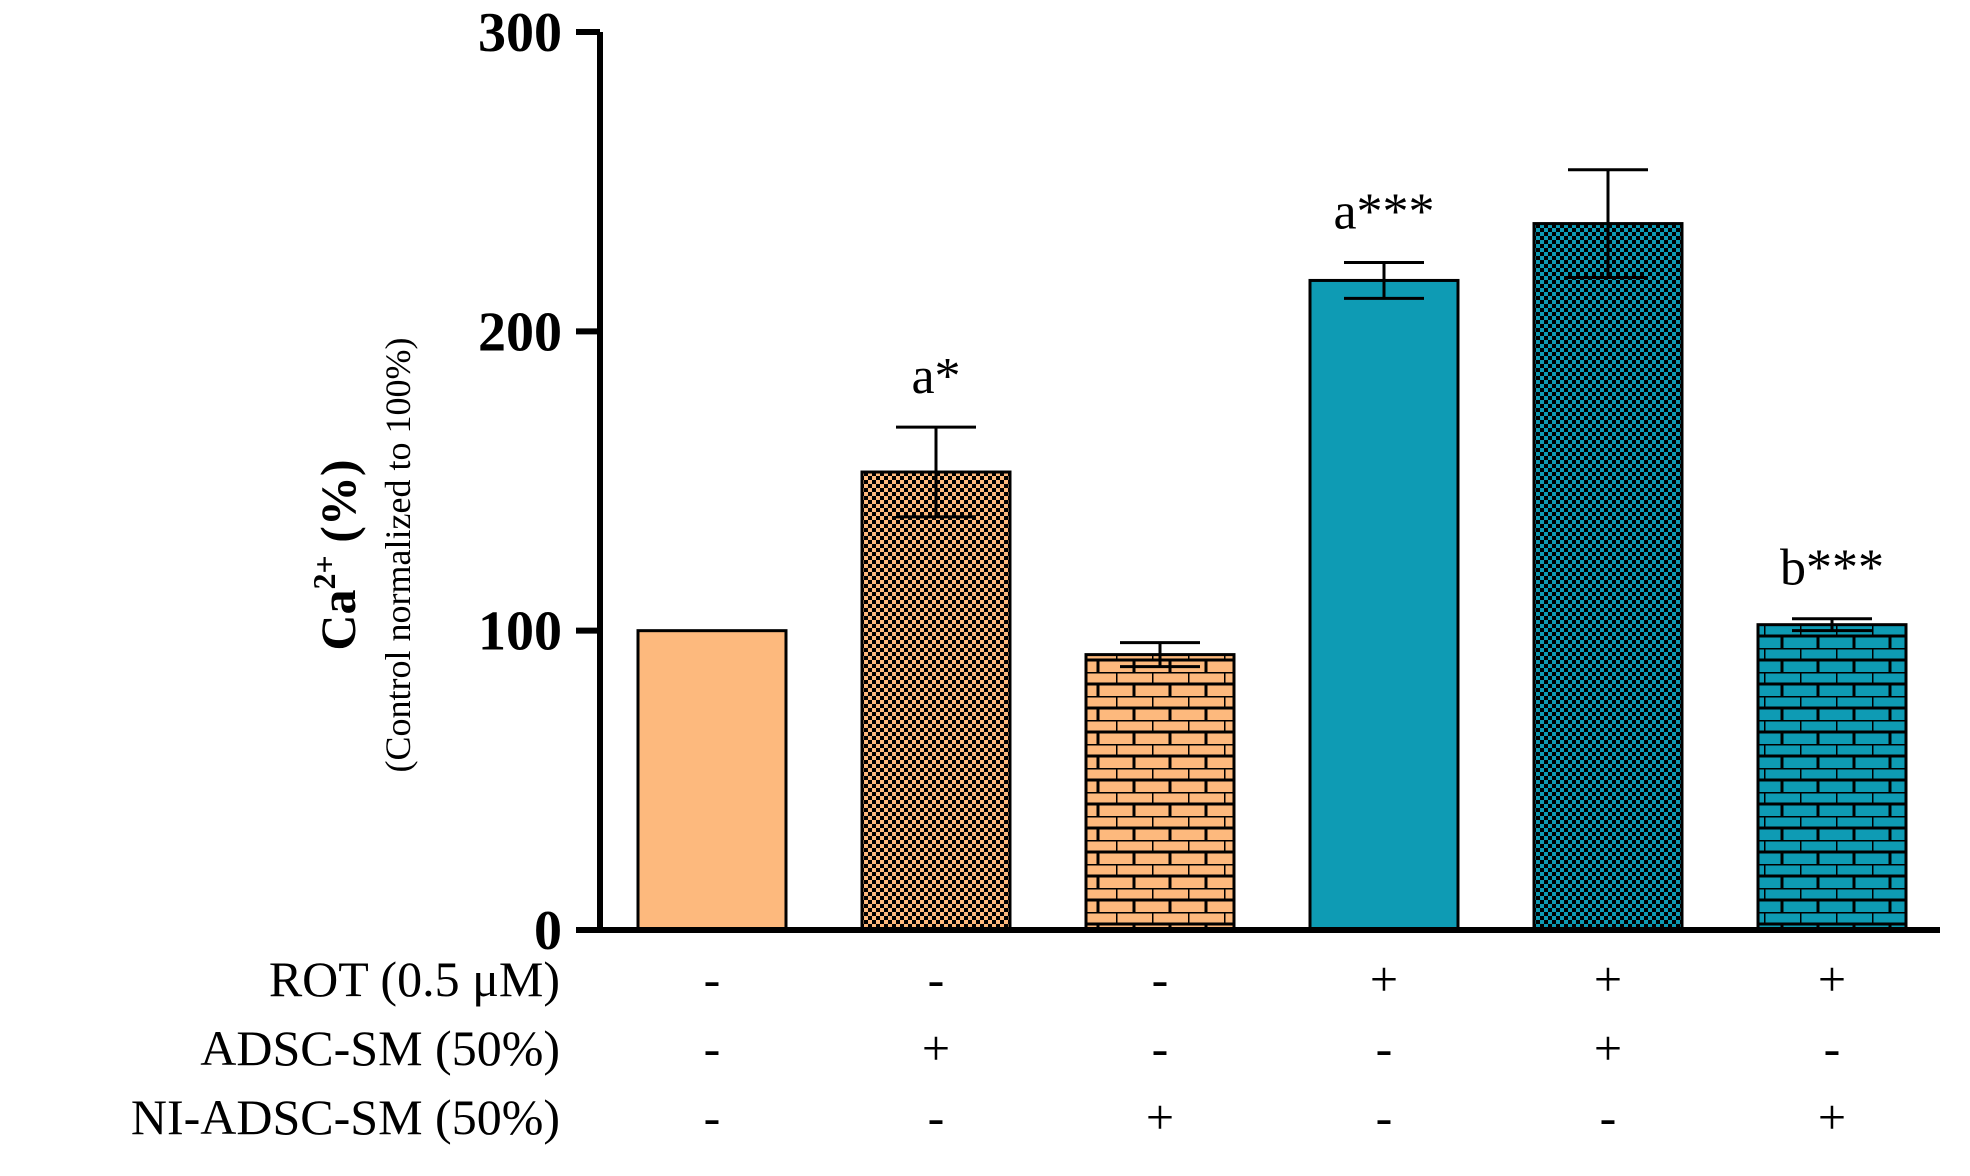 This screenshot has height=1176, width=1970. I want to click on y-axis-label: Ca2+ (%) (Control normalized to 100%), so click(362, 555).